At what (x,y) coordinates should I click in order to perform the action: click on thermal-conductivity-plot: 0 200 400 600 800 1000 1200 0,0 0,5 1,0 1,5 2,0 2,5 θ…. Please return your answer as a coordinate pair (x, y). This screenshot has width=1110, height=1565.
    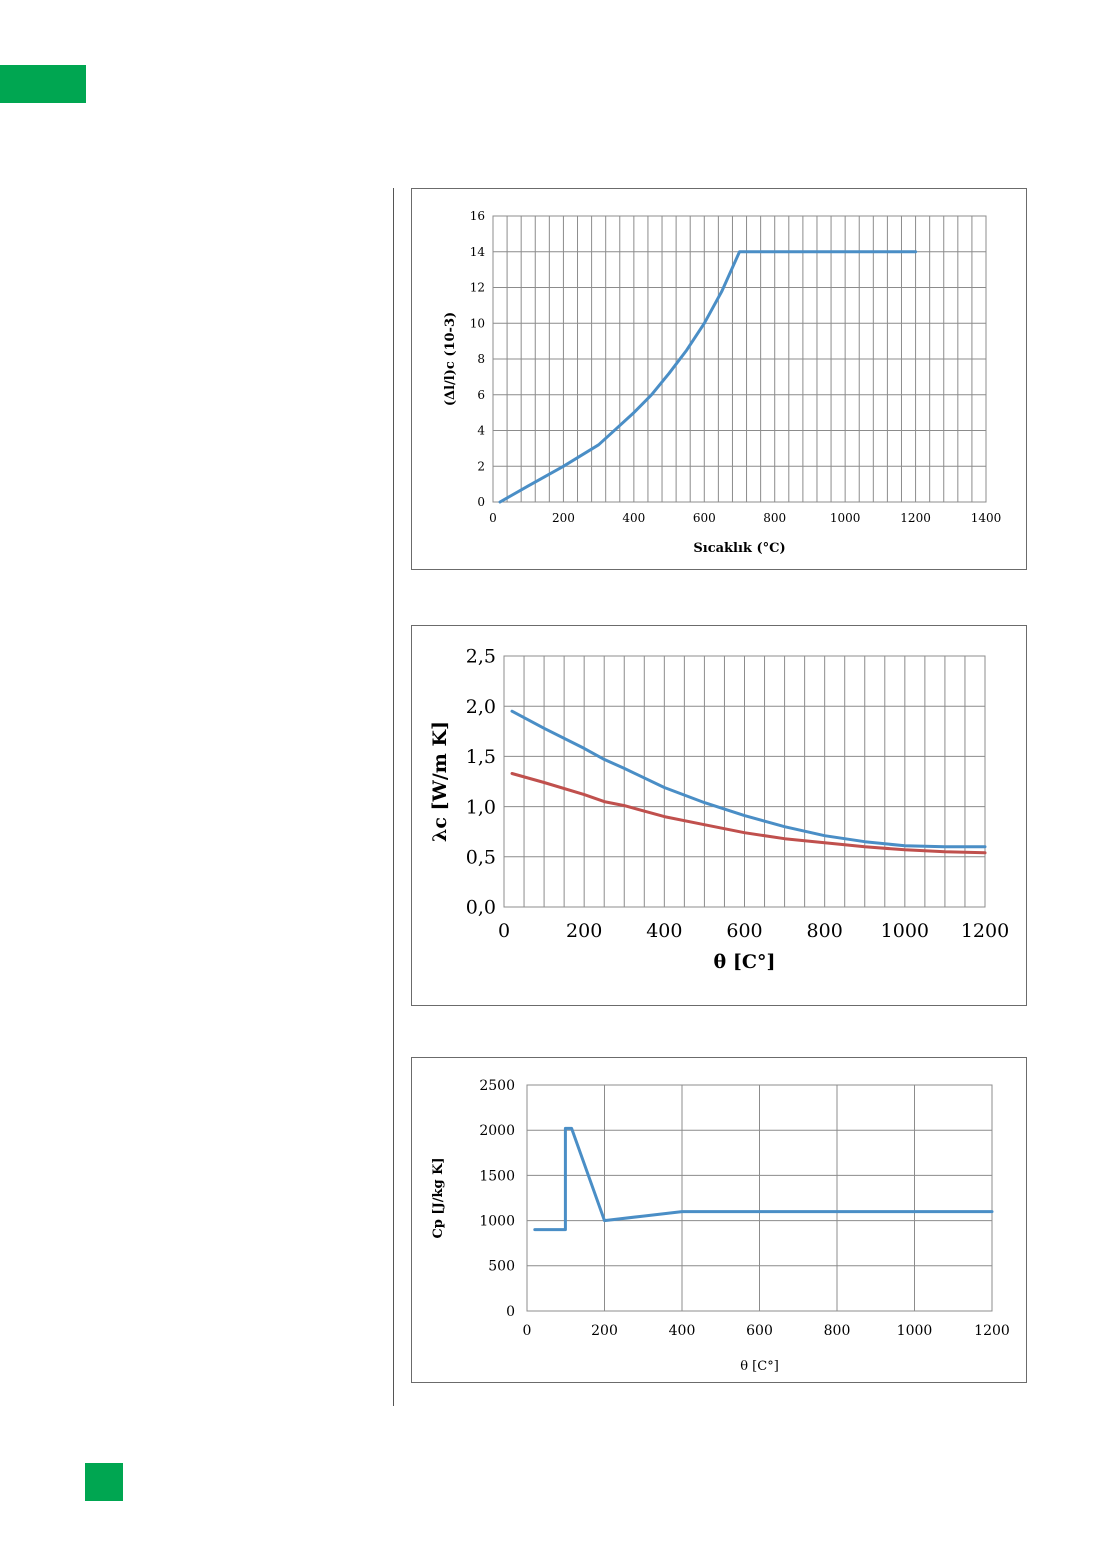
    Looking at the image, I should click on (719, 809).